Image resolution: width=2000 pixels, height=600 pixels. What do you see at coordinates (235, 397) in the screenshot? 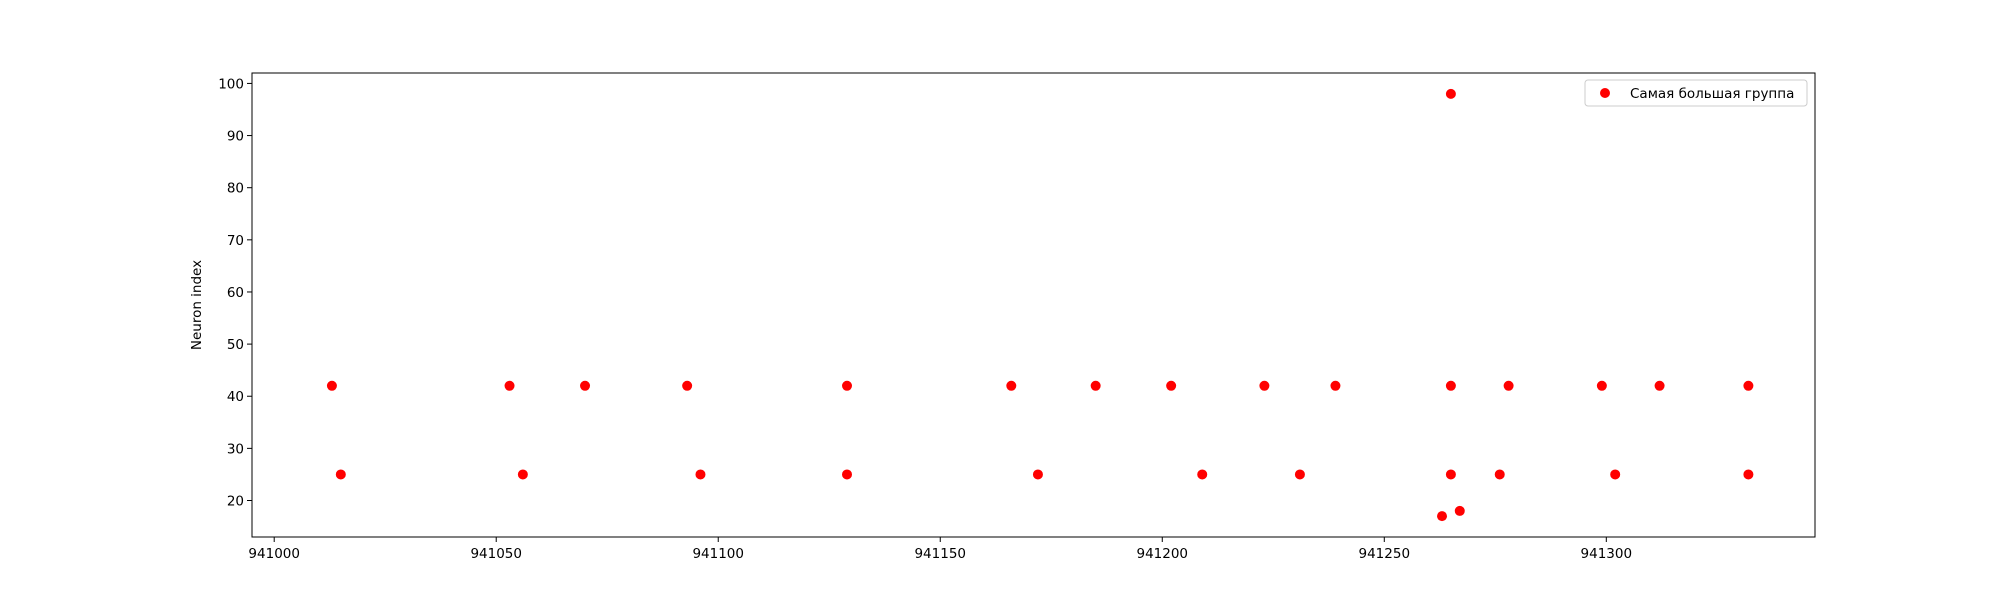
I see `y-tick-label: 40` at bounding box center [235, 397].